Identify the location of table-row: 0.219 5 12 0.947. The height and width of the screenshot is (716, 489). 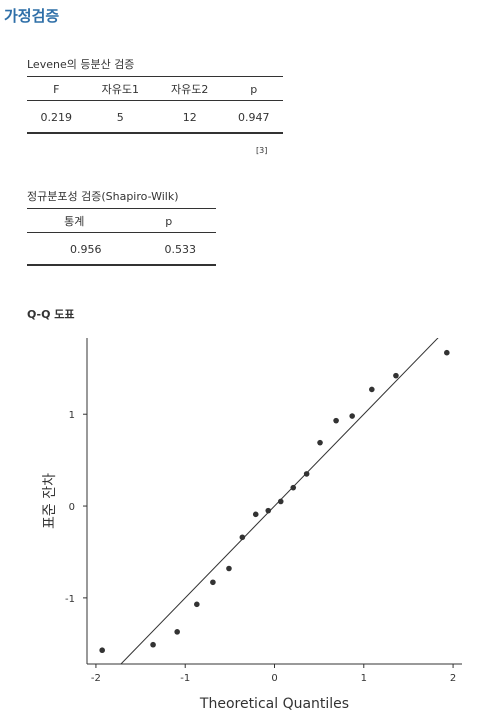
(155, 117).